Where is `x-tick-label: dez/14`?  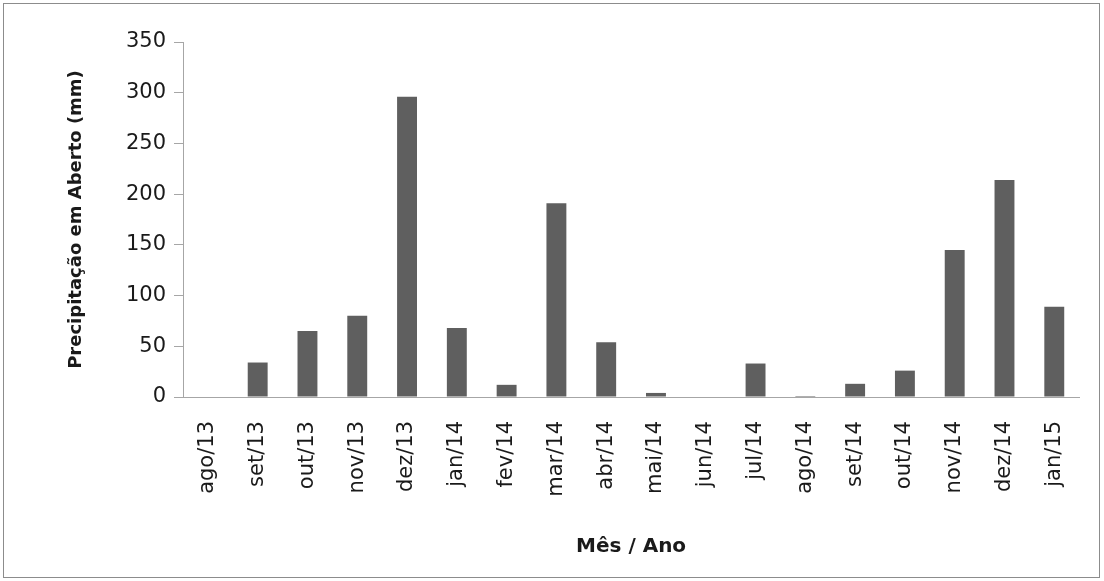 x-tick-label: dez/14 is located at coordinates (1002, 457).